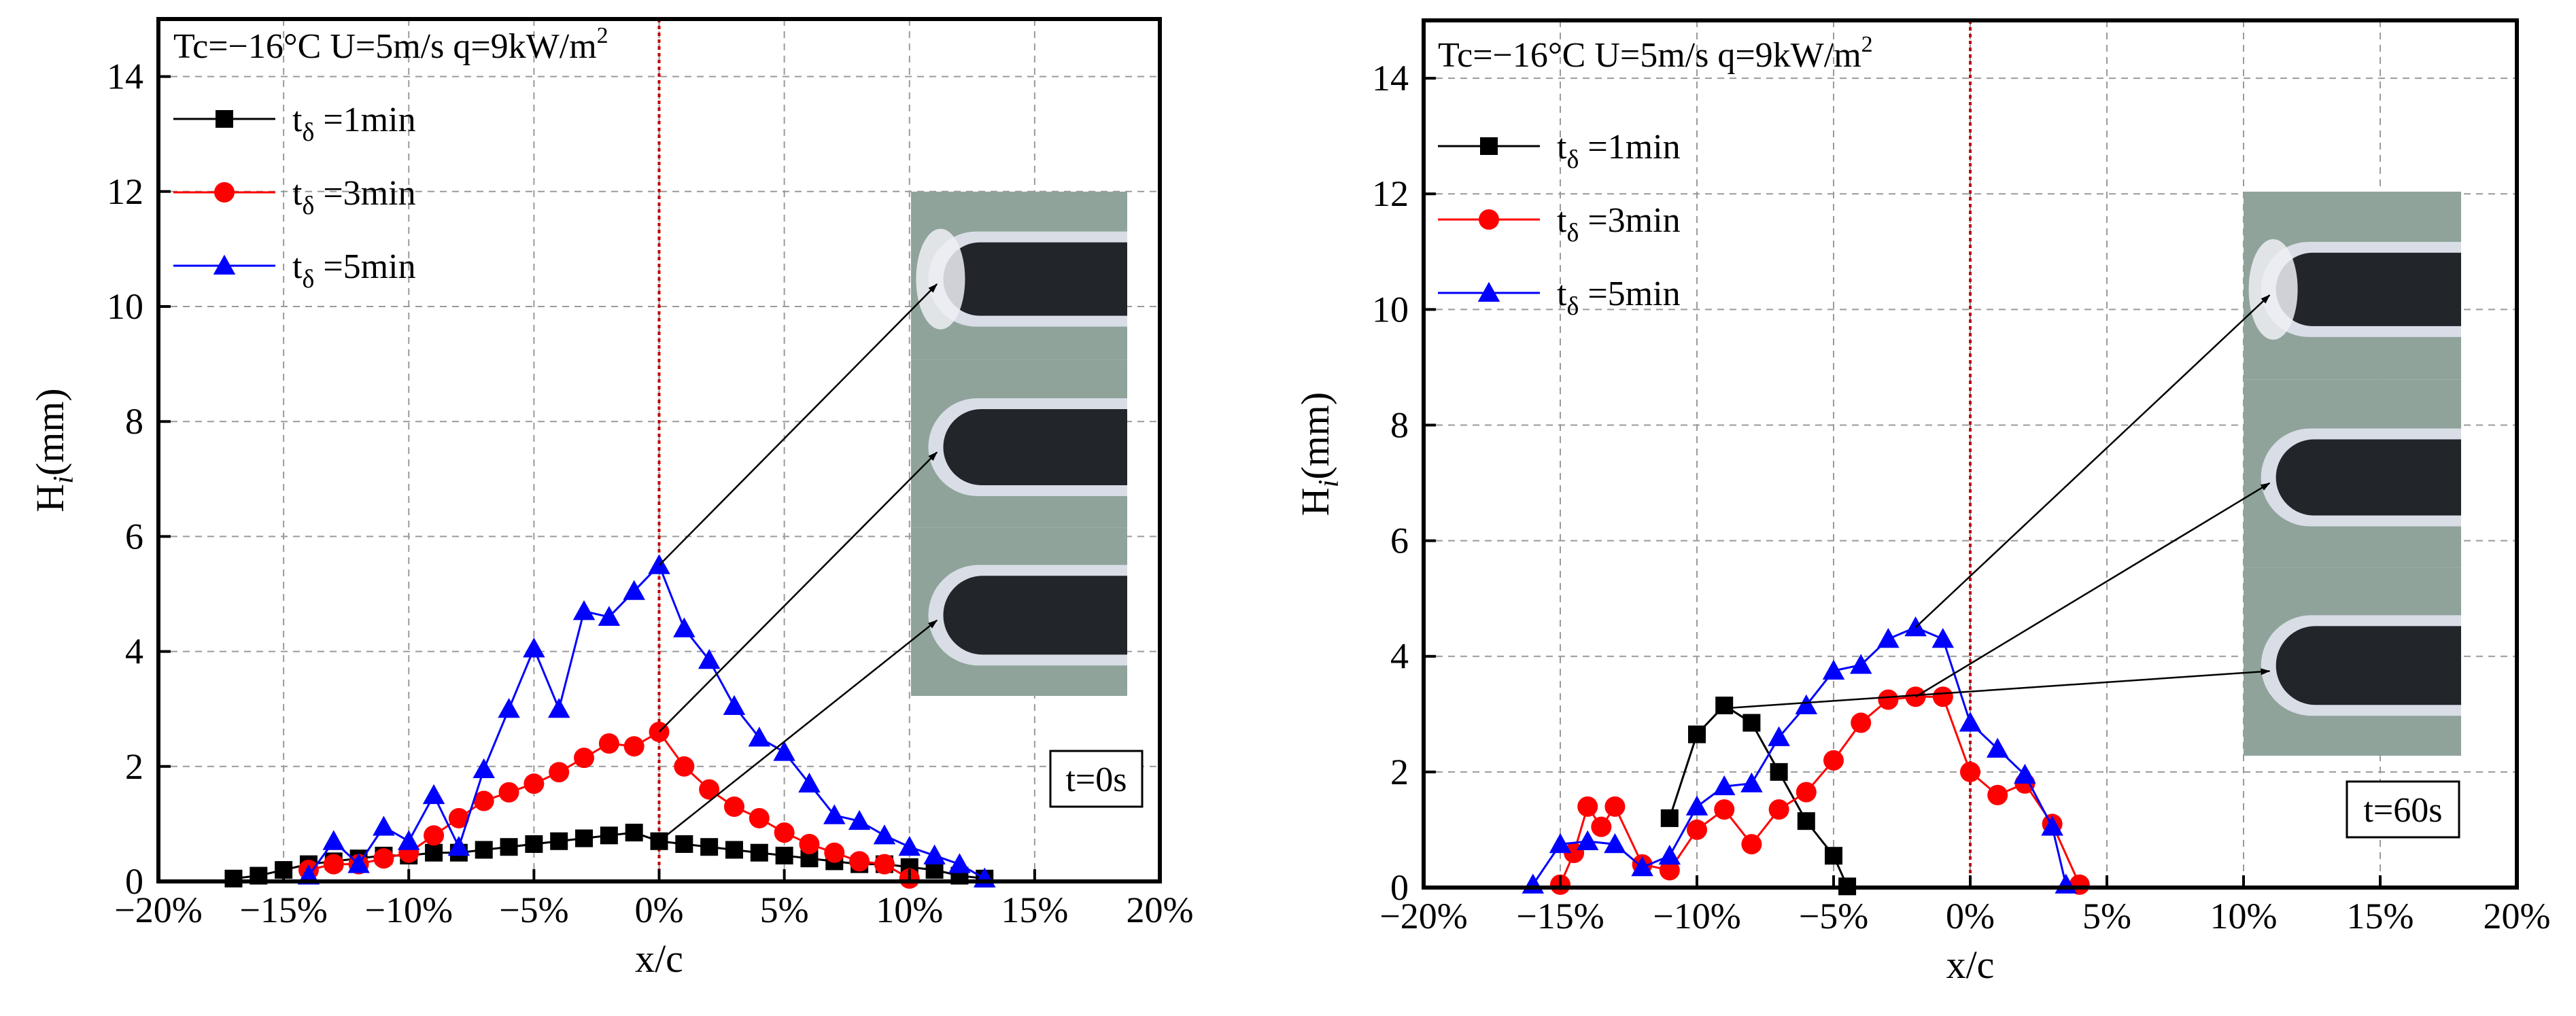 This screenshot has height=1016, width=2576. I want to click on annotation-label: t=0s, so click(1096, 779).